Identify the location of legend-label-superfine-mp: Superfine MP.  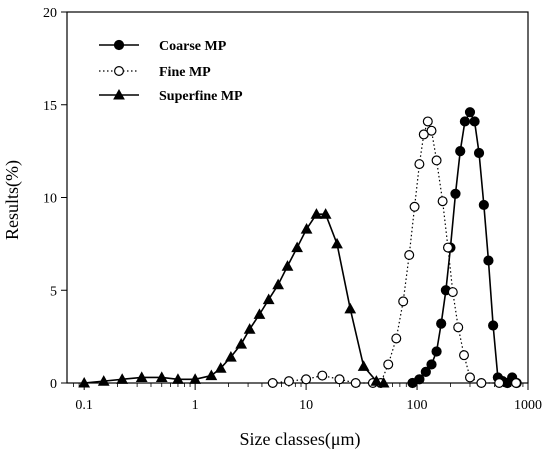
(201, 96).